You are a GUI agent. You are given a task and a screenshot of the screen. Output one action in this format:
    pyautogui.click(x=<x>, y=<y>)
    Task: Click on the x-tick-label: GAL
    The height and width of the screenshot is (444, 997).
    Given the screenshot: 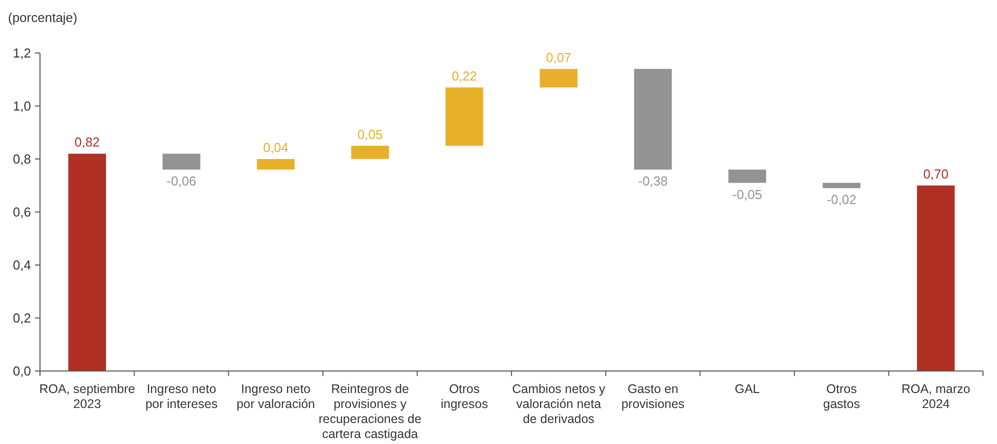 What is the action you would take?
    pyautogui.click(x=747, y=389)
    